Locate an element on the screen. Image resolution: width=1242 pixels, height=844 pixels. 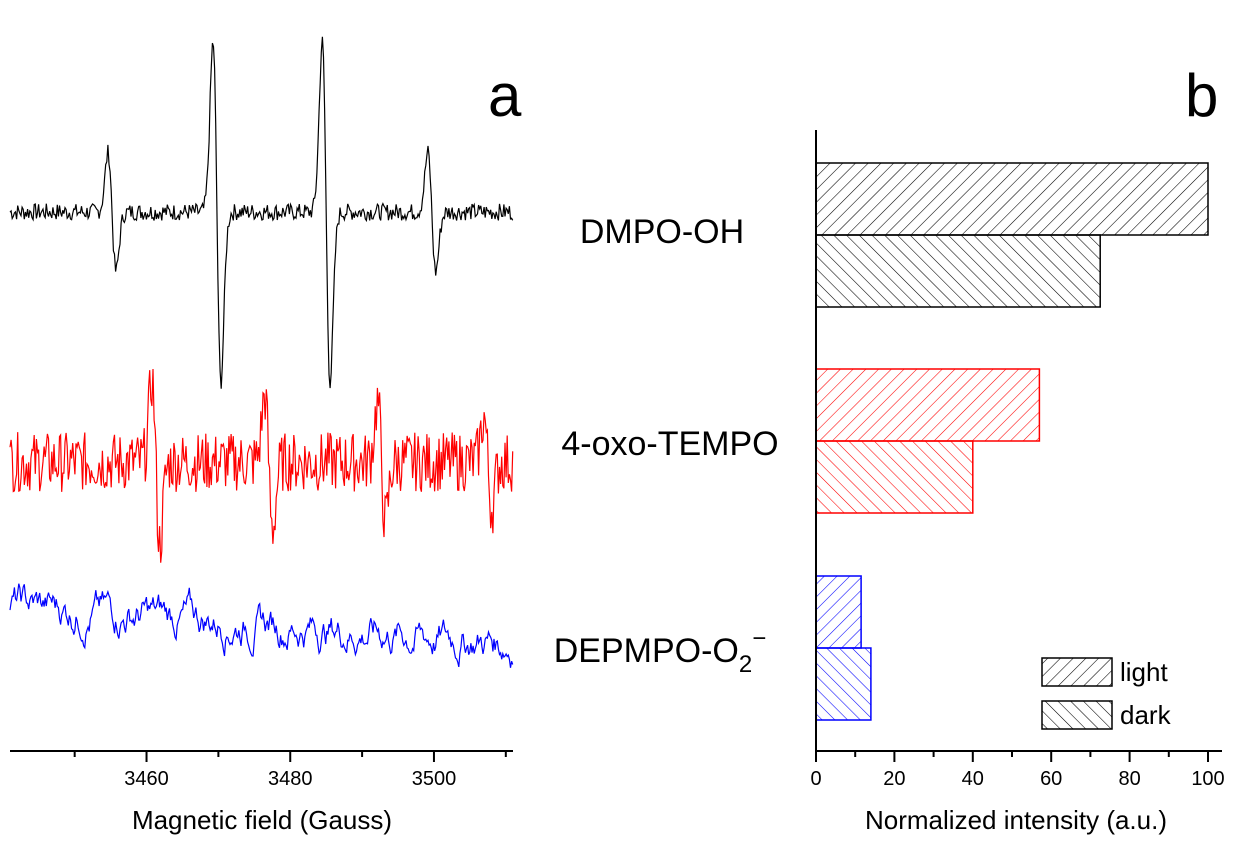
category-label: DEPMPO-O2− is located at coordinates (660, 651).